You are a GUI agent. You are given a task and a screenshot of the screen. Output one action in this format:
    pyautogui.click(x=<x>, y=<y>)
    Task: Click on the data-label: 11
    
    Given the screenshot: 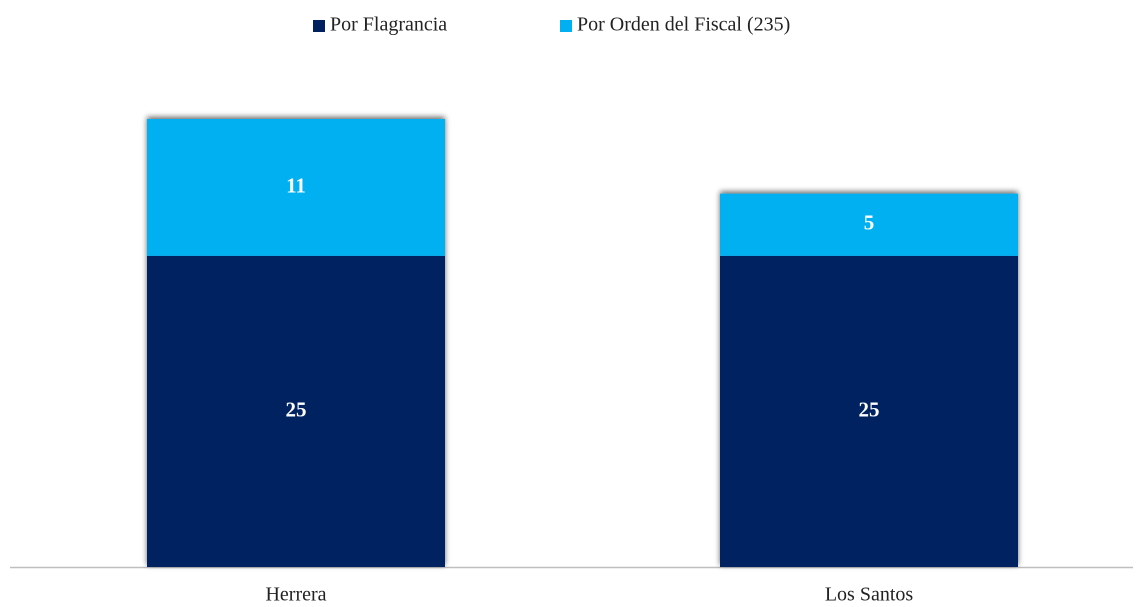 What is the action you would take?
    pyautogui.click(x=296, y=185)
    